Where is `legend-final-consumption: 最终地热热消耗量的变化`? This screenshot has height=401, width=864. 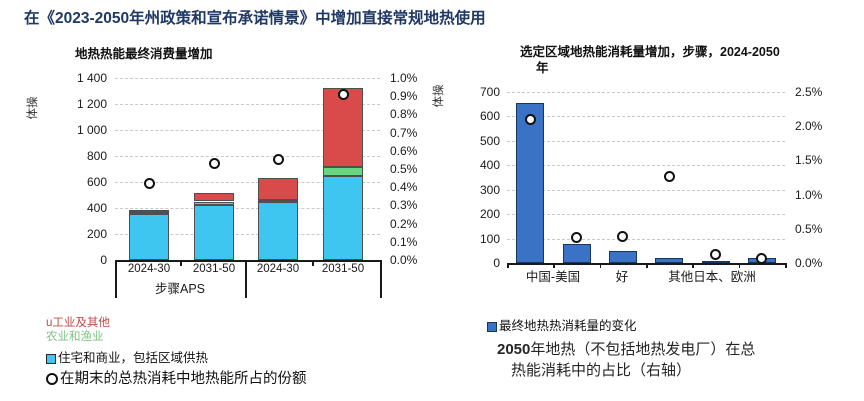 legend-final-consumption: 最终地热热消耗量的变化 is located at coordinates (562, 324).